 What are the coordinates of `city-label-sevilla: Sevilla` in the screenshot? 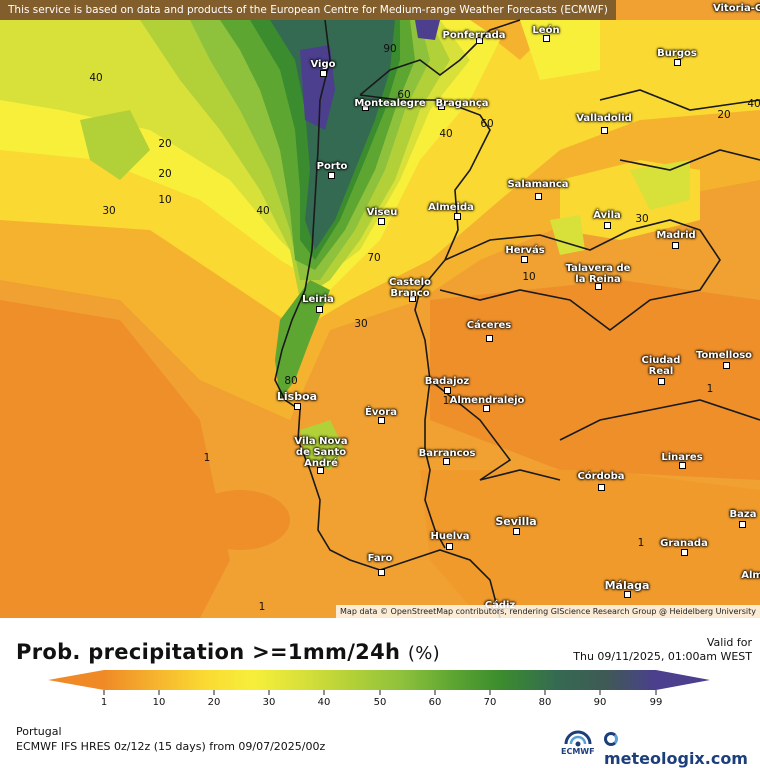 It's located at (516, 521).